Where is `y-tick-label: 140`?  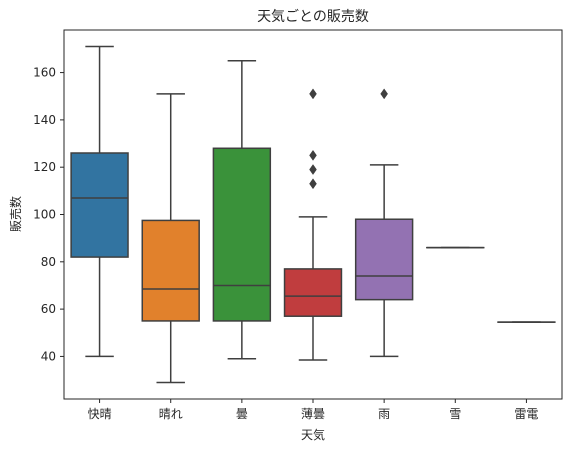
y-tick-label: 140 is located at coordinates (44, 120).